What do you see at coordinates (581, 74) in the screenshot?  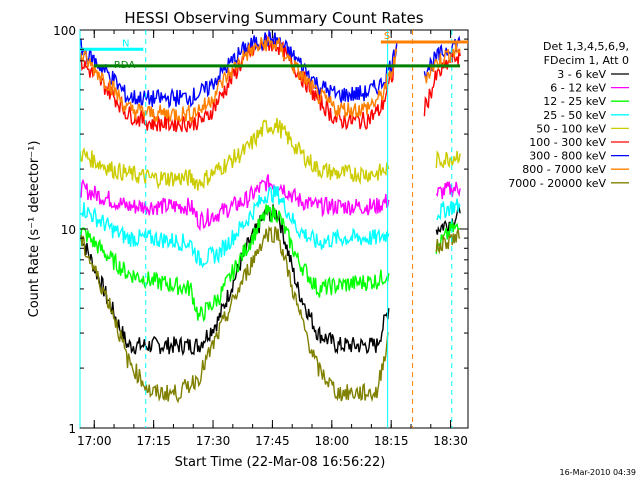 I see `legend-label-0: 3 - 6 keV` at bounding box center [581, 74].